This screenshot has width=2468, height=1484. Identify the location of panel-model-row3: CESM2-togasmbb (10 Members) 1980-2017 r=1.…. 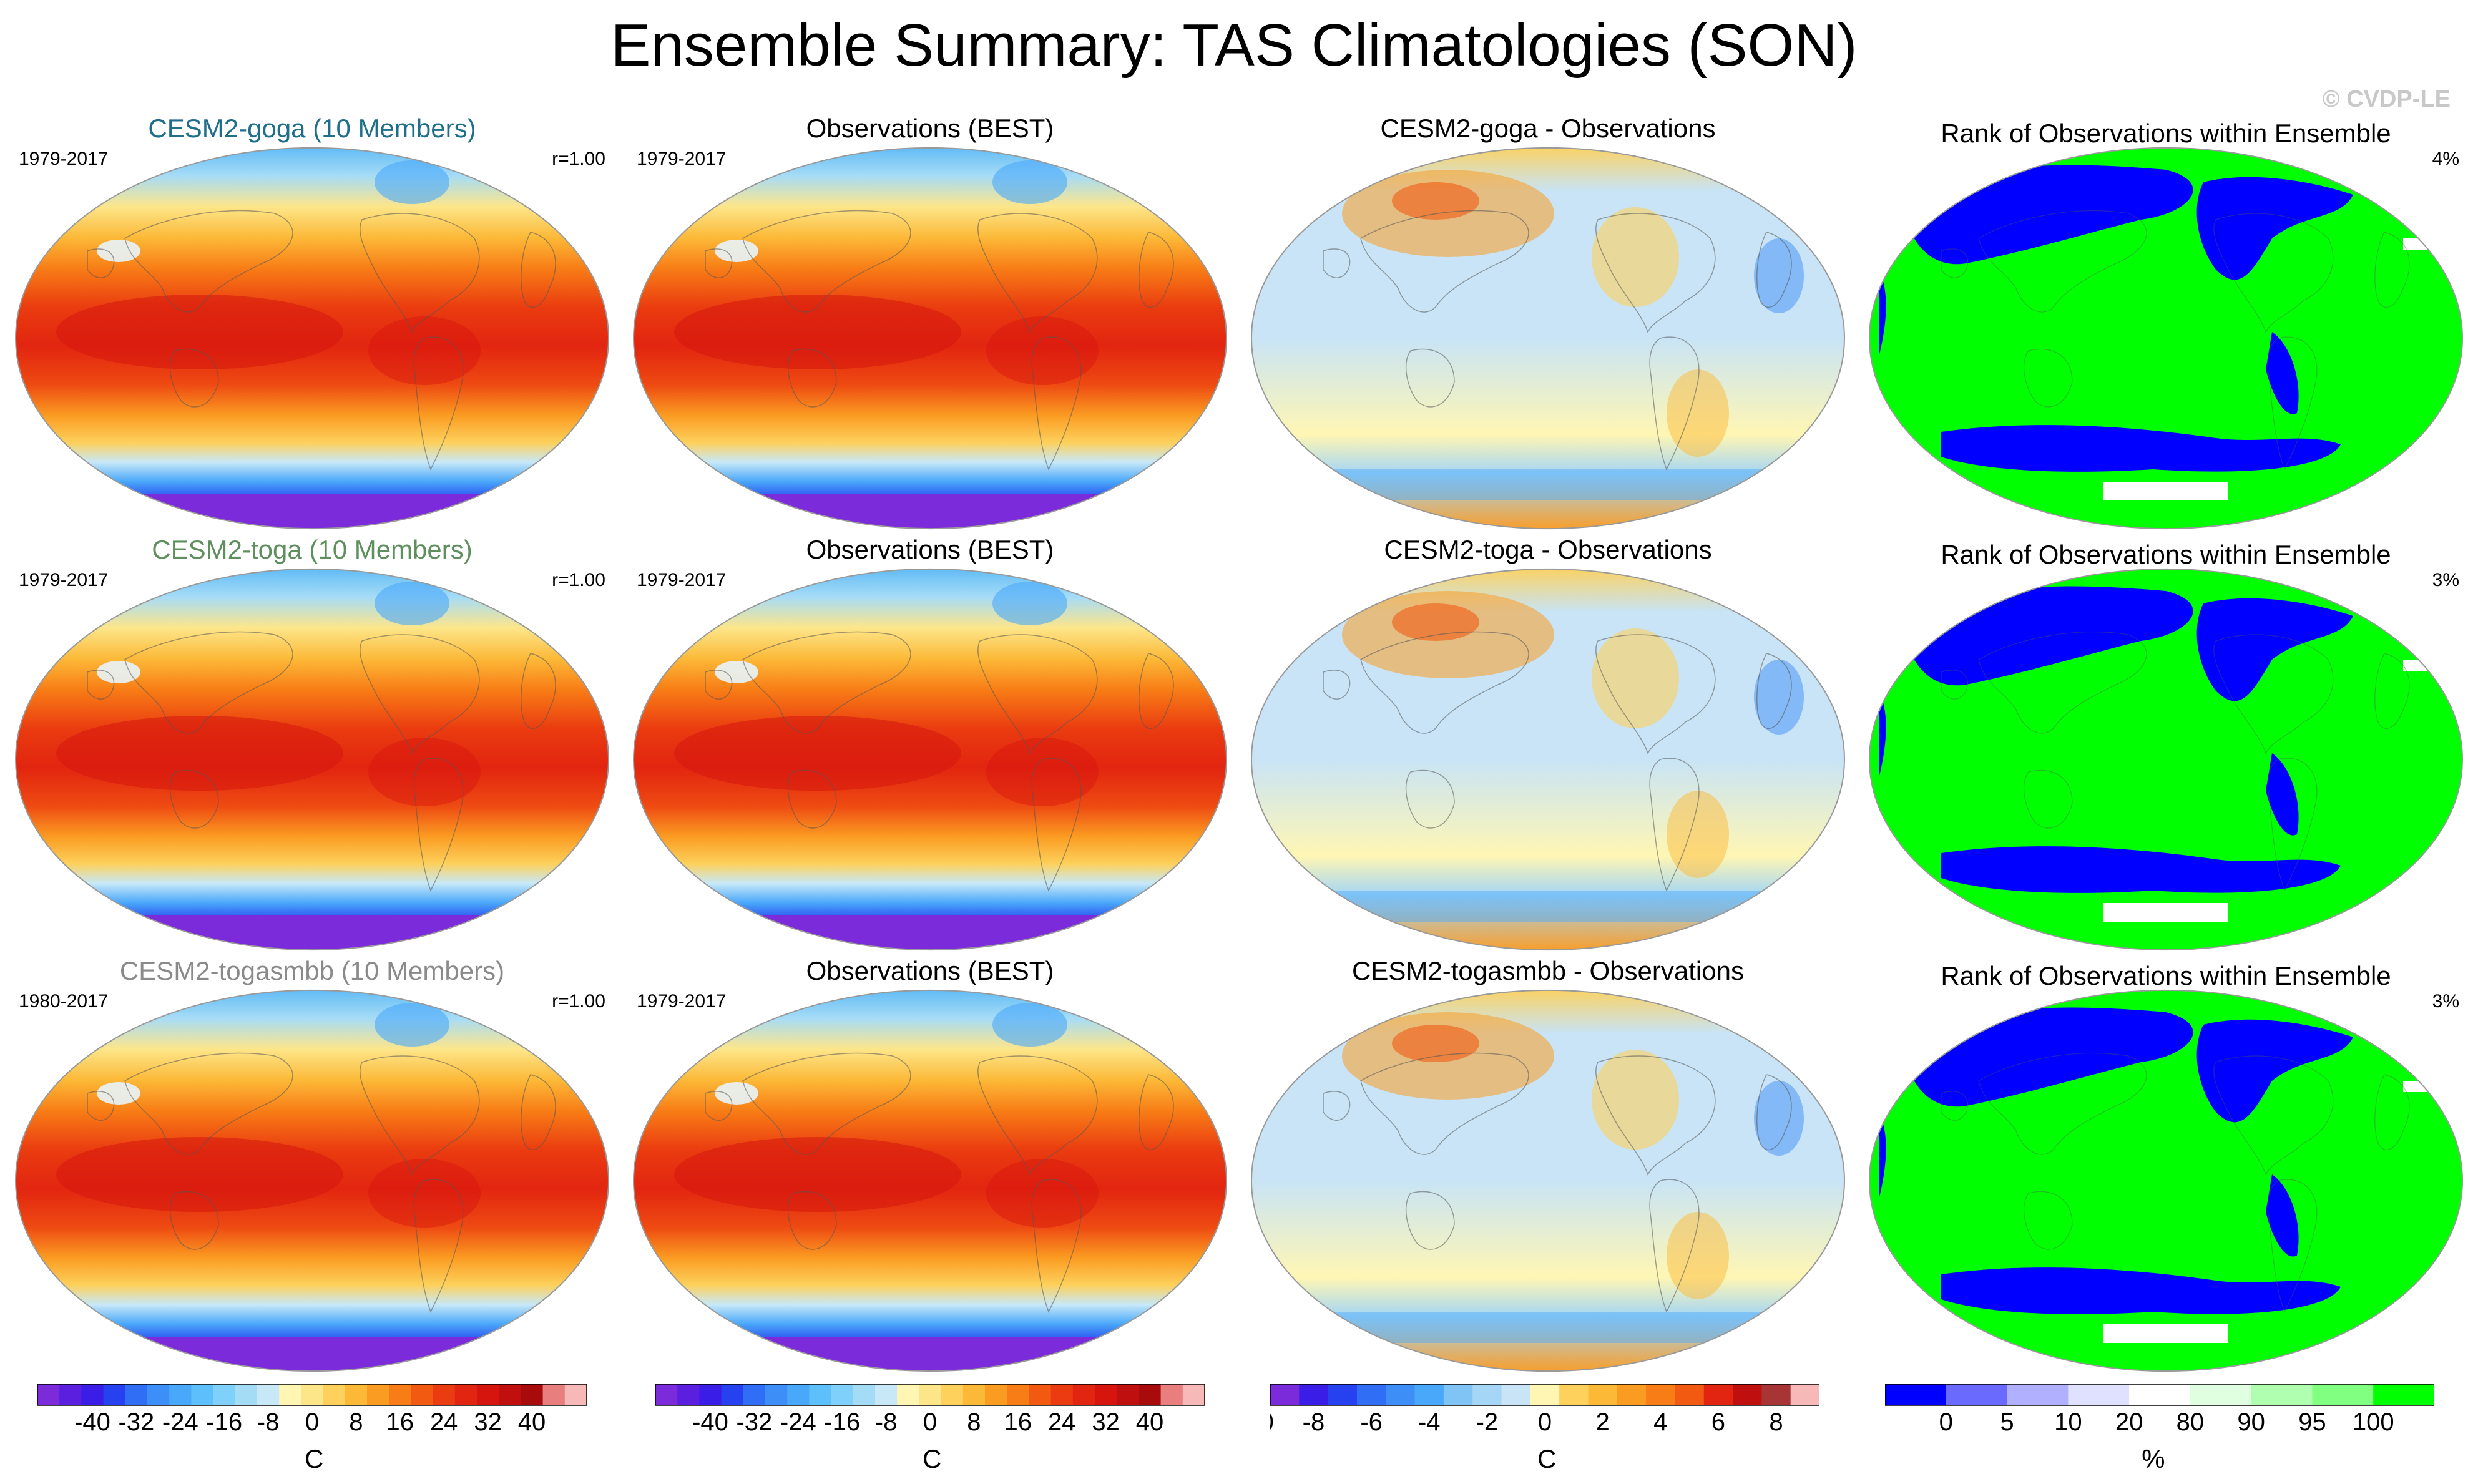
(312, 1170).